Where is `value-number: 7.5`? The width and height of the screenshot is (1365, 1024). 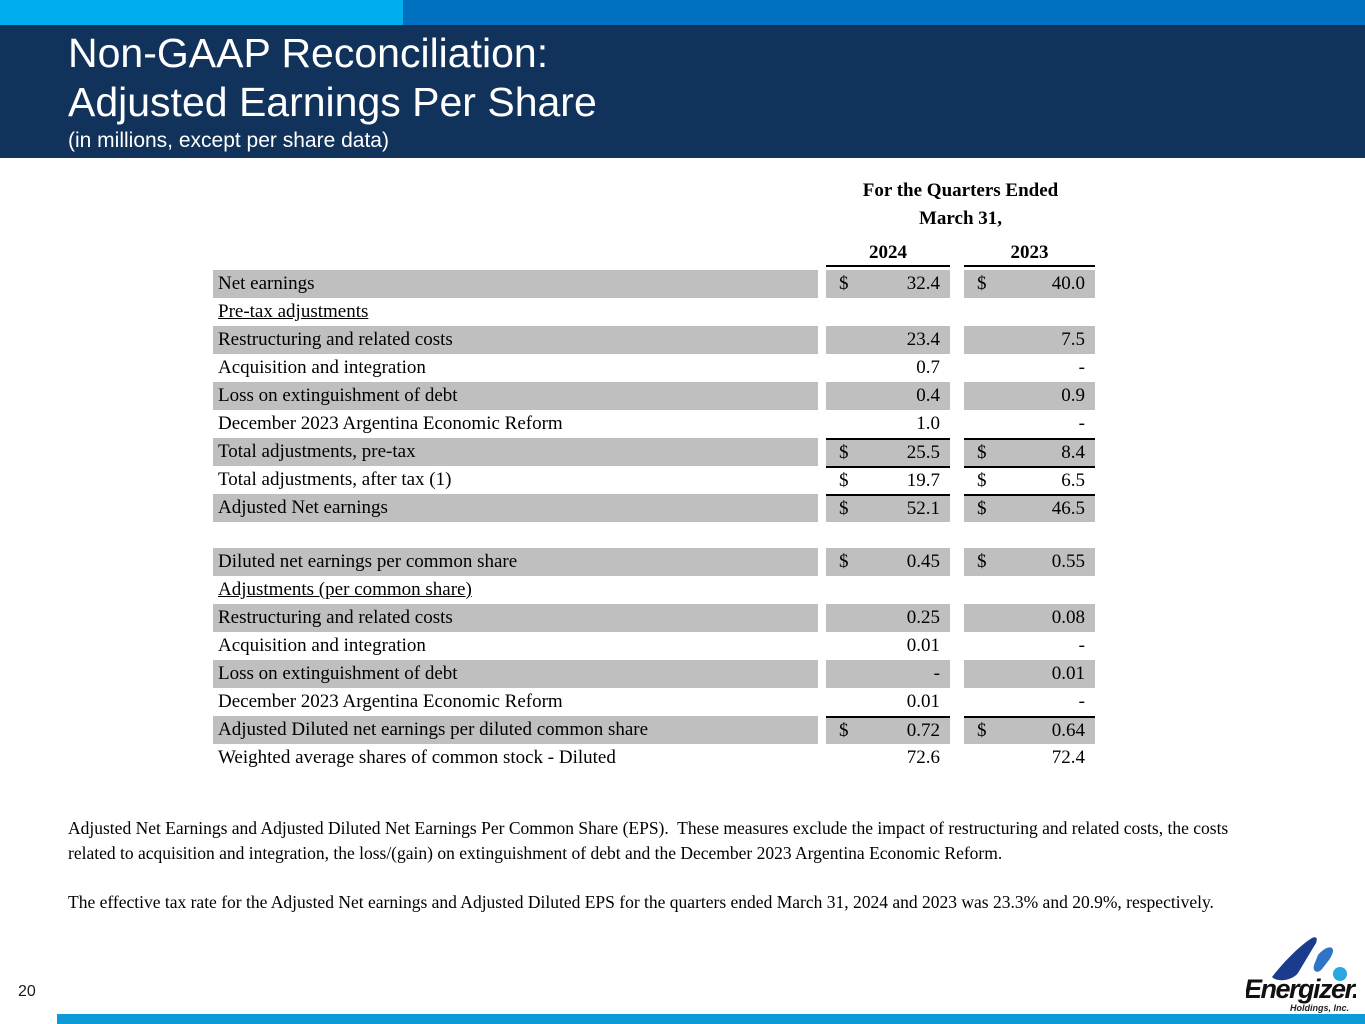 value-number: 7.5 is located at coordinates (1073, 339).